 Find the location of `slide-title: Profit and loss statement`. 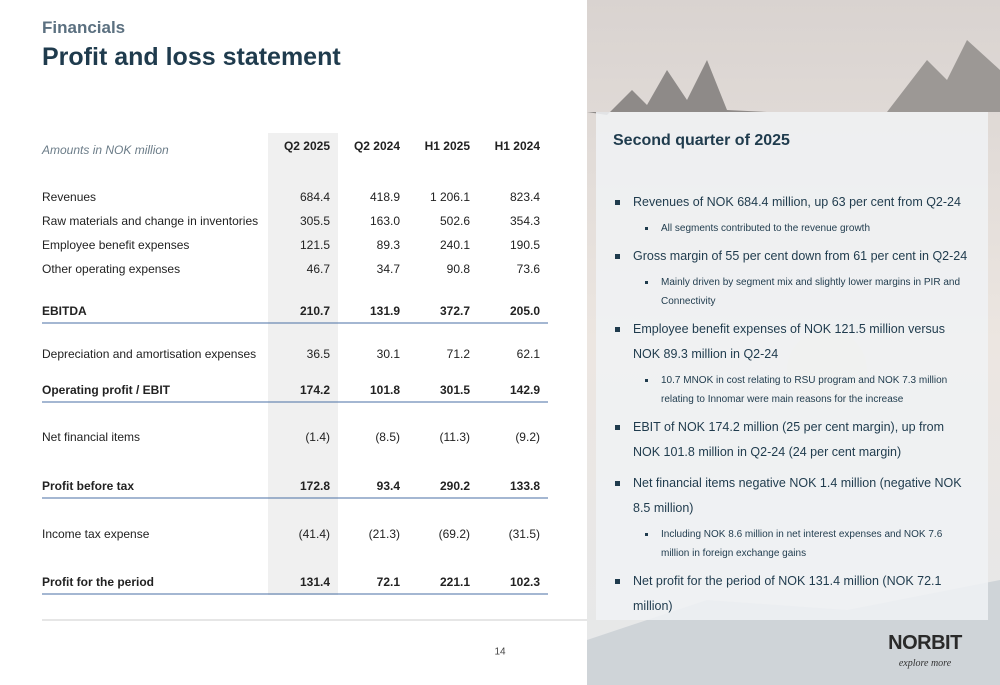

slide-title: Profit and loss statement is located at coordinates (191, 57).